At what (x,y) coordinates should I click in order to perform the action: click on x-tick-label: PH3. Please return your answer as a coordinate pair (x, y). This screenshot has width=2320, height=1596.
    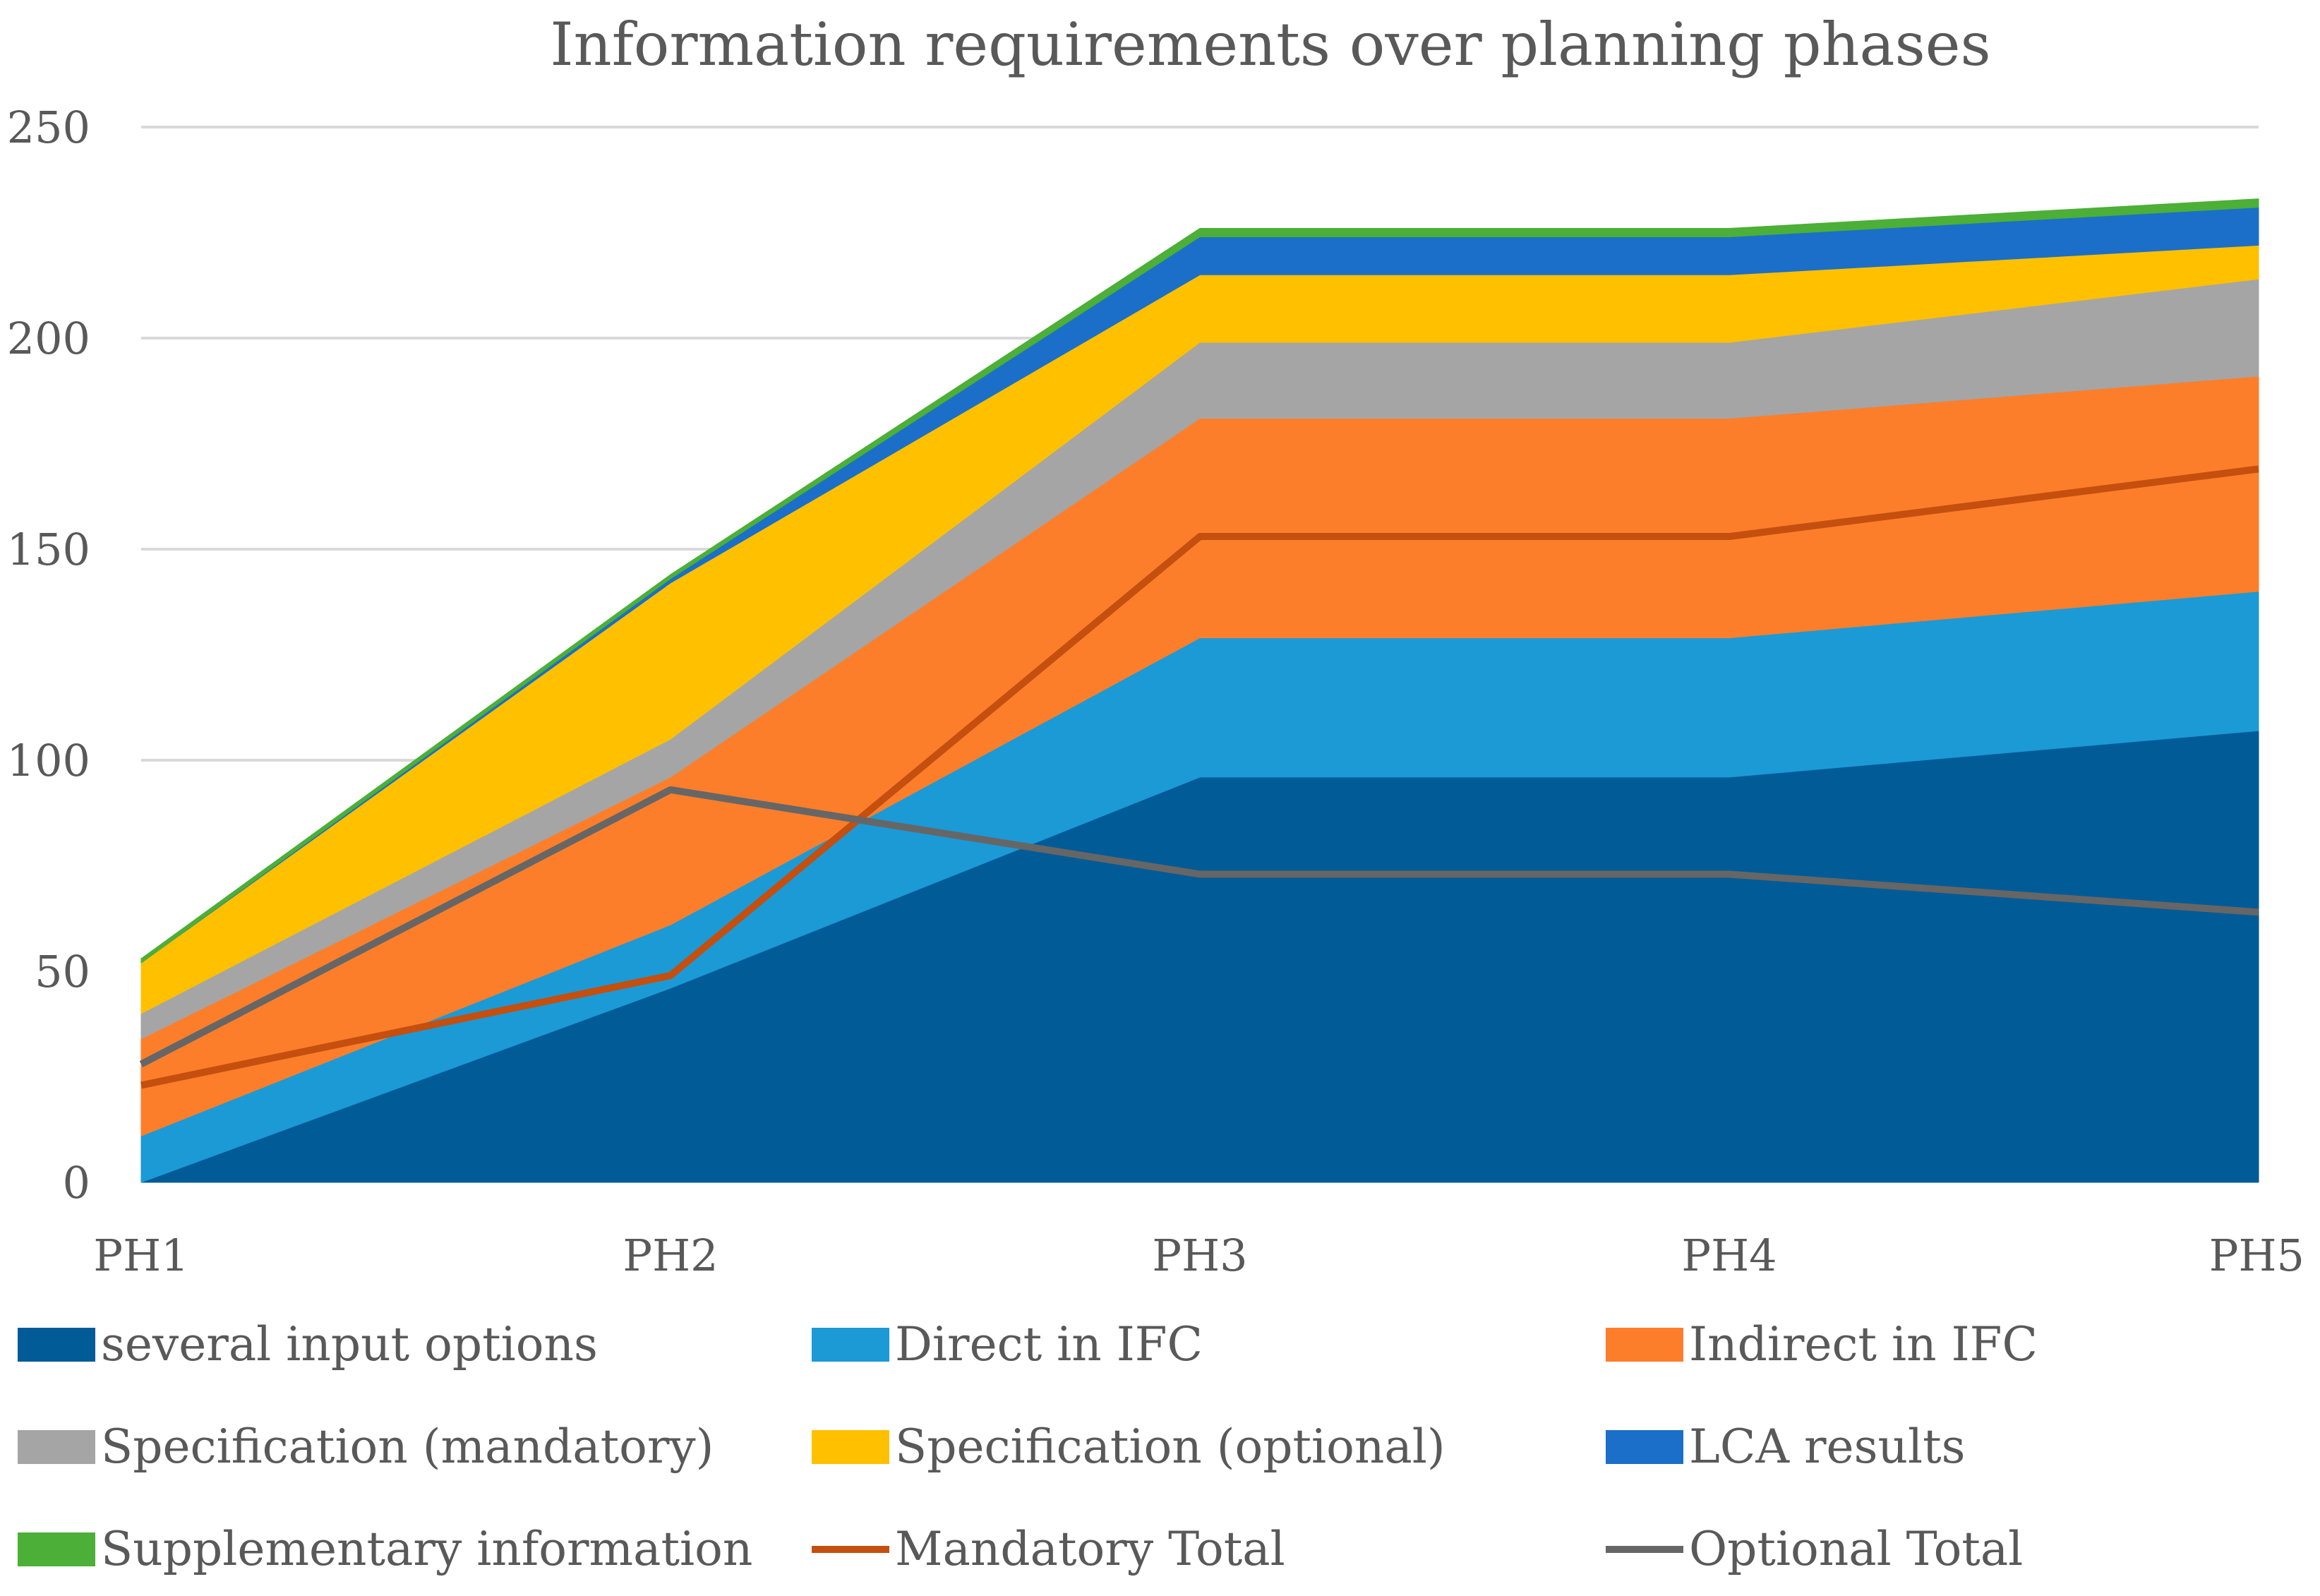
    Looking at the image, I should click on (1199, 1255).